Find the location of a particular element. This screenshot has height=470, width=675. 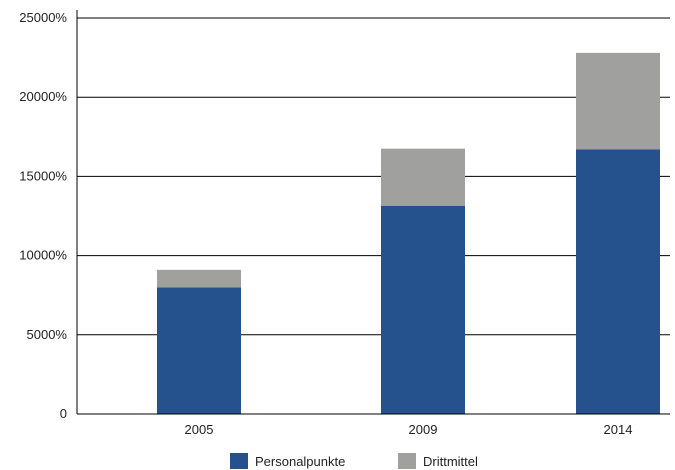

bar-2009-drittmittel is located at coordinates (423, 177).